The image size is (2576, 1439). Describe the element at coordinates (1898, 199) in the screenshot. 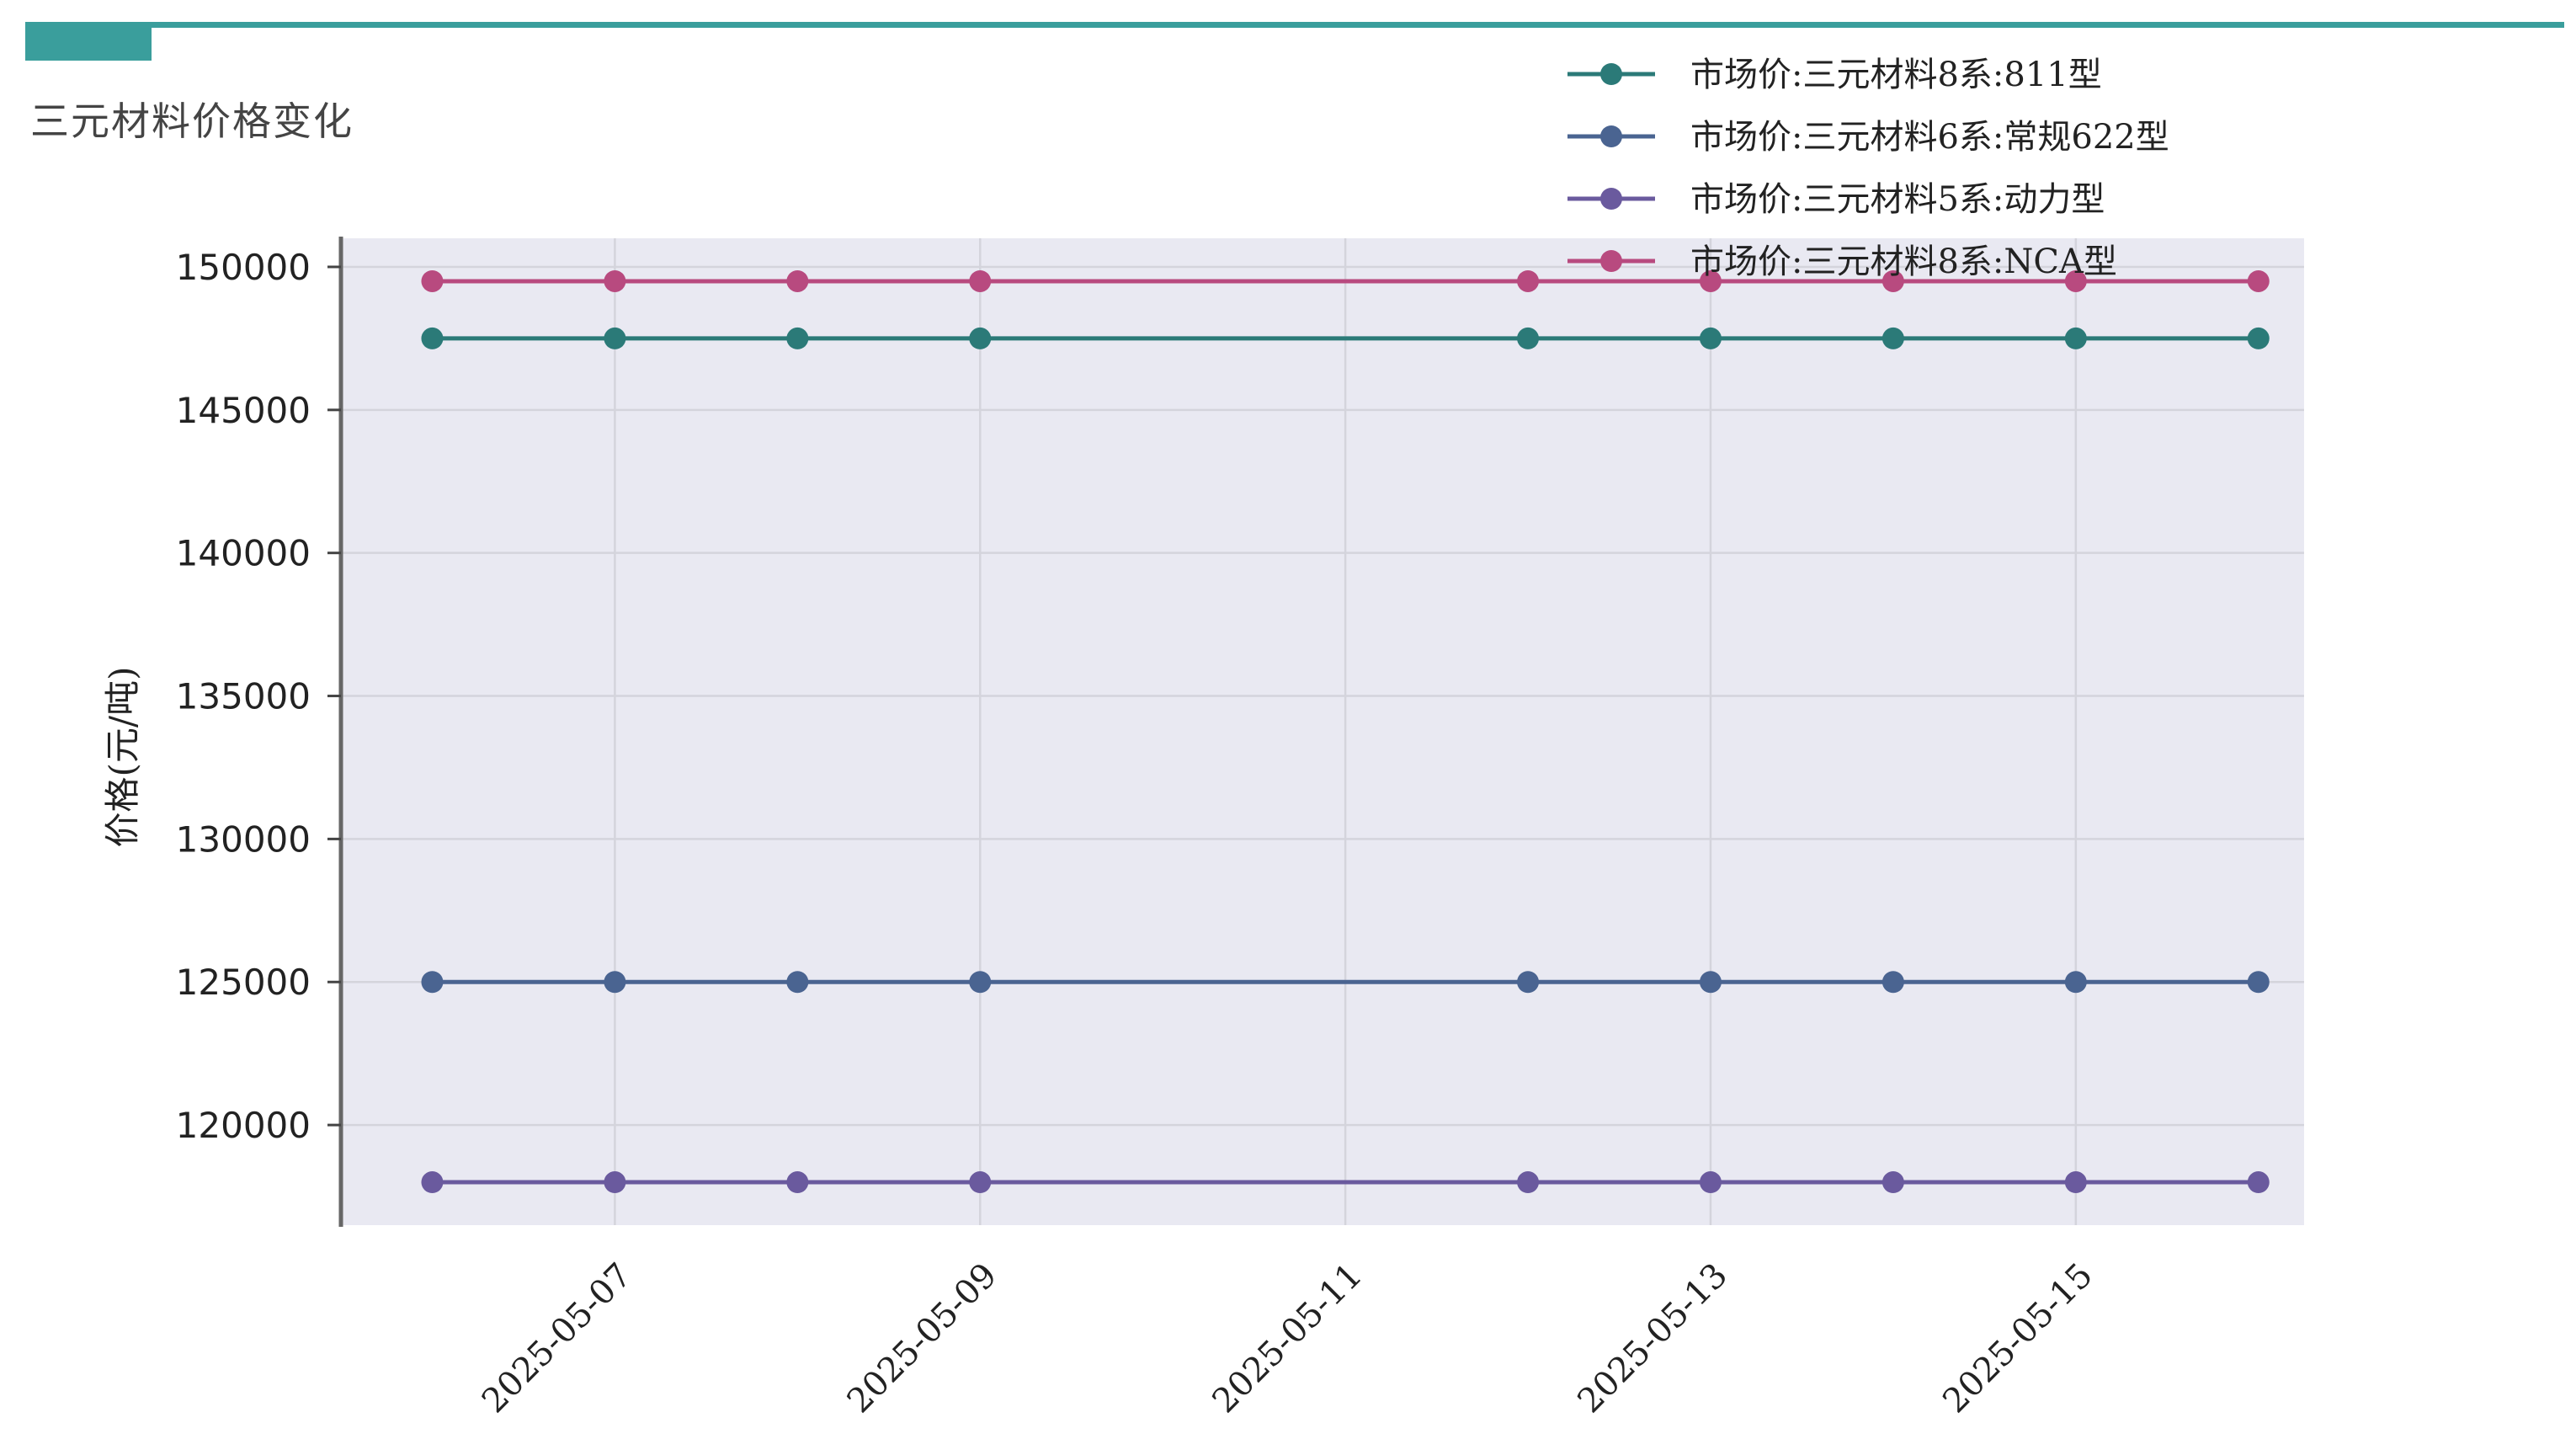

I see `legend-label: 市场价:三元材料5系:动力型` at that location.